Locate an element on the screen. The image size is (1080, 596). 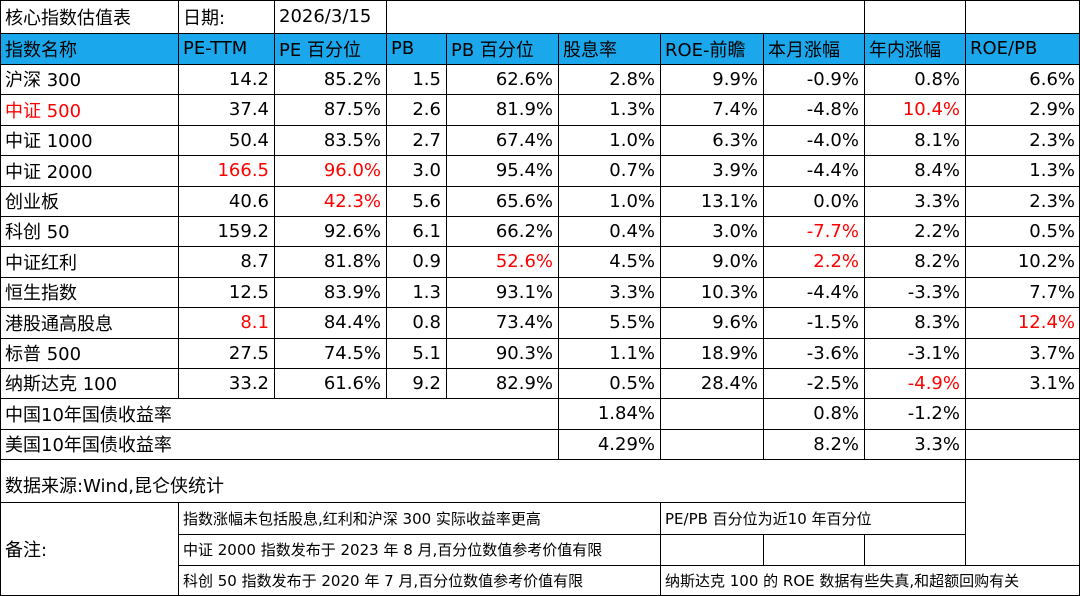
index-name-cell: 纳斯达克 100 is located at coordinates (61, 384).